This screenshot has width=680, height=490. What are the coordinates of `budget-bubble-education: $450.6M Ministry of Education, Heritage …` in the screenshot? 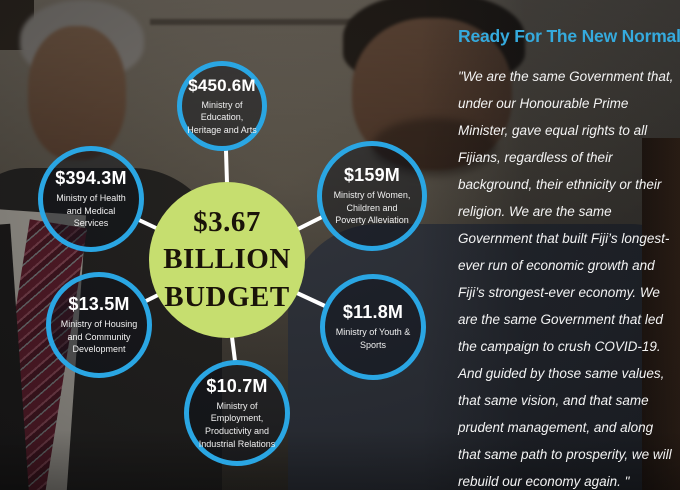 It's located at (222, 106).